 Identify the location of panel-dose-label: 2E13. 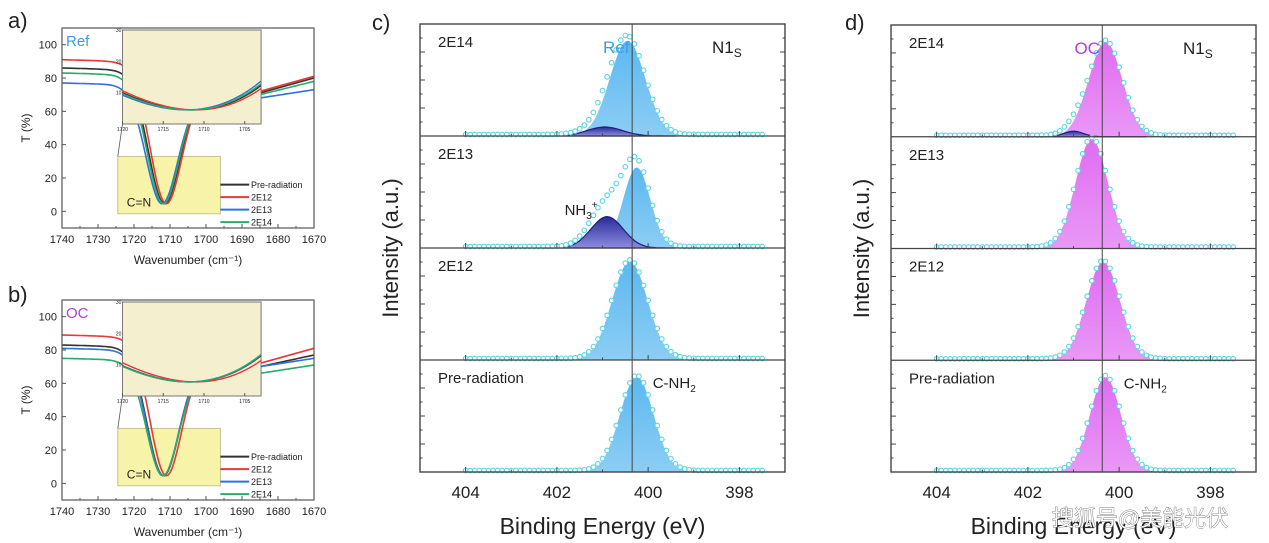
(926, 155).